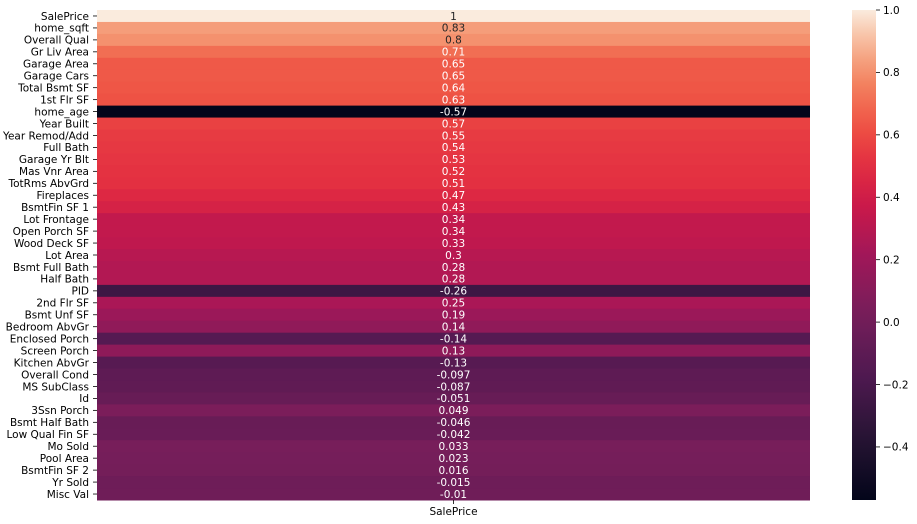 The image size is (917, 524). I want to click on cell-annotation: 0.43, so click(453, 208).